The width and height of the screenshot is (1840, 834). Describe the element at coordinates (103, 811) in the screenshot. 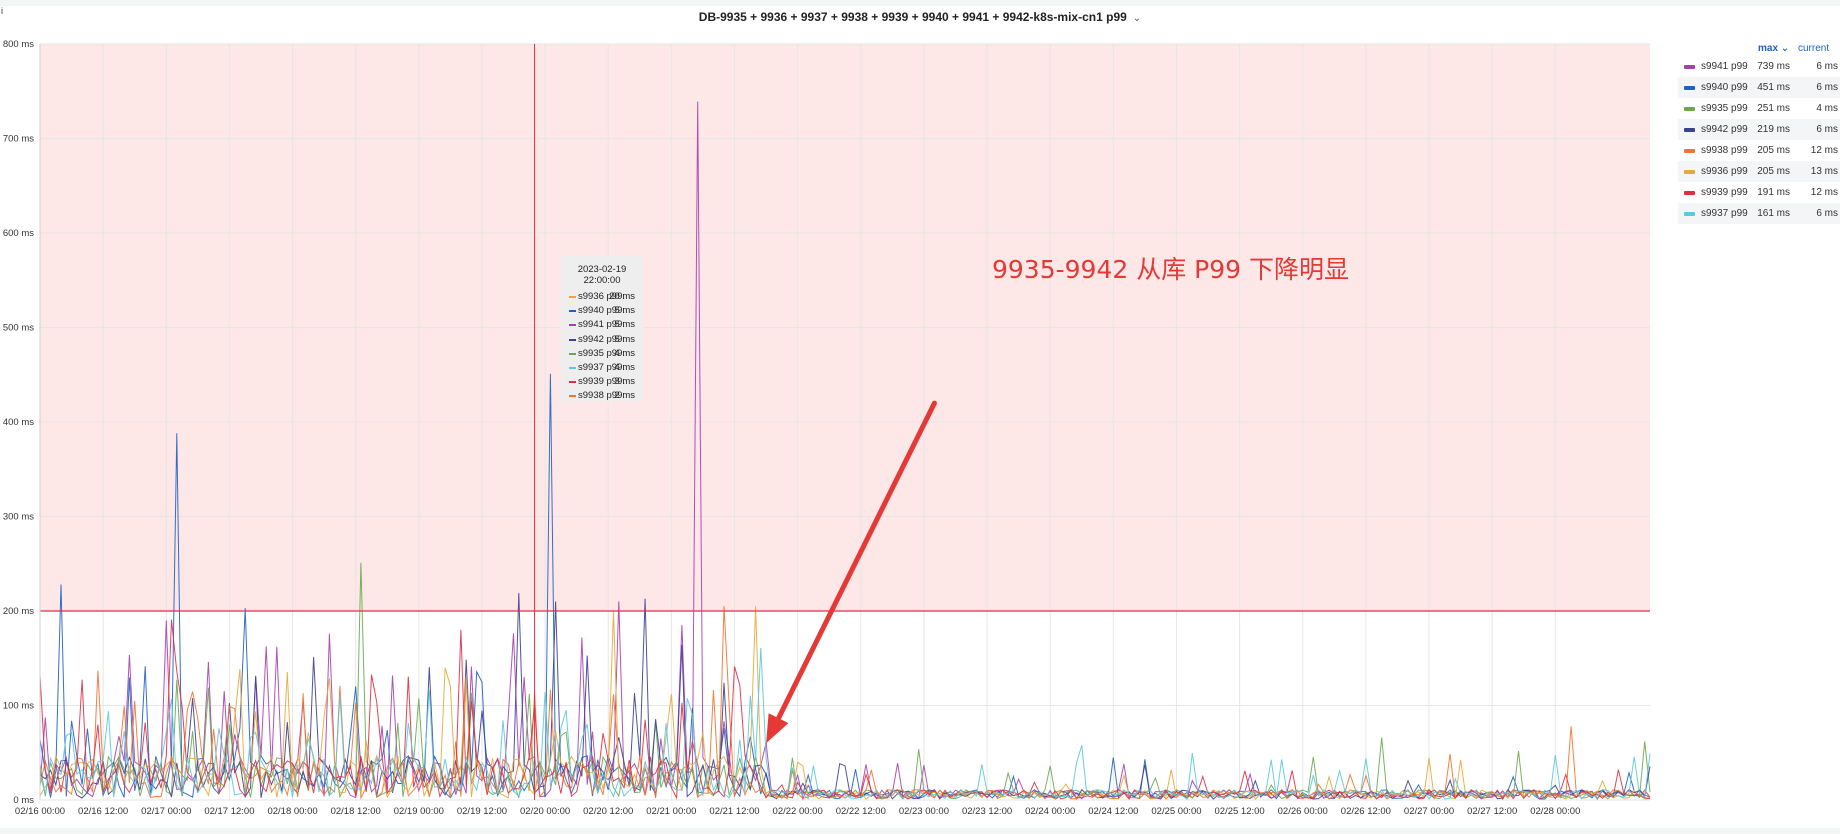

I see `x-tick-label: 02/16 12:00` at that location.